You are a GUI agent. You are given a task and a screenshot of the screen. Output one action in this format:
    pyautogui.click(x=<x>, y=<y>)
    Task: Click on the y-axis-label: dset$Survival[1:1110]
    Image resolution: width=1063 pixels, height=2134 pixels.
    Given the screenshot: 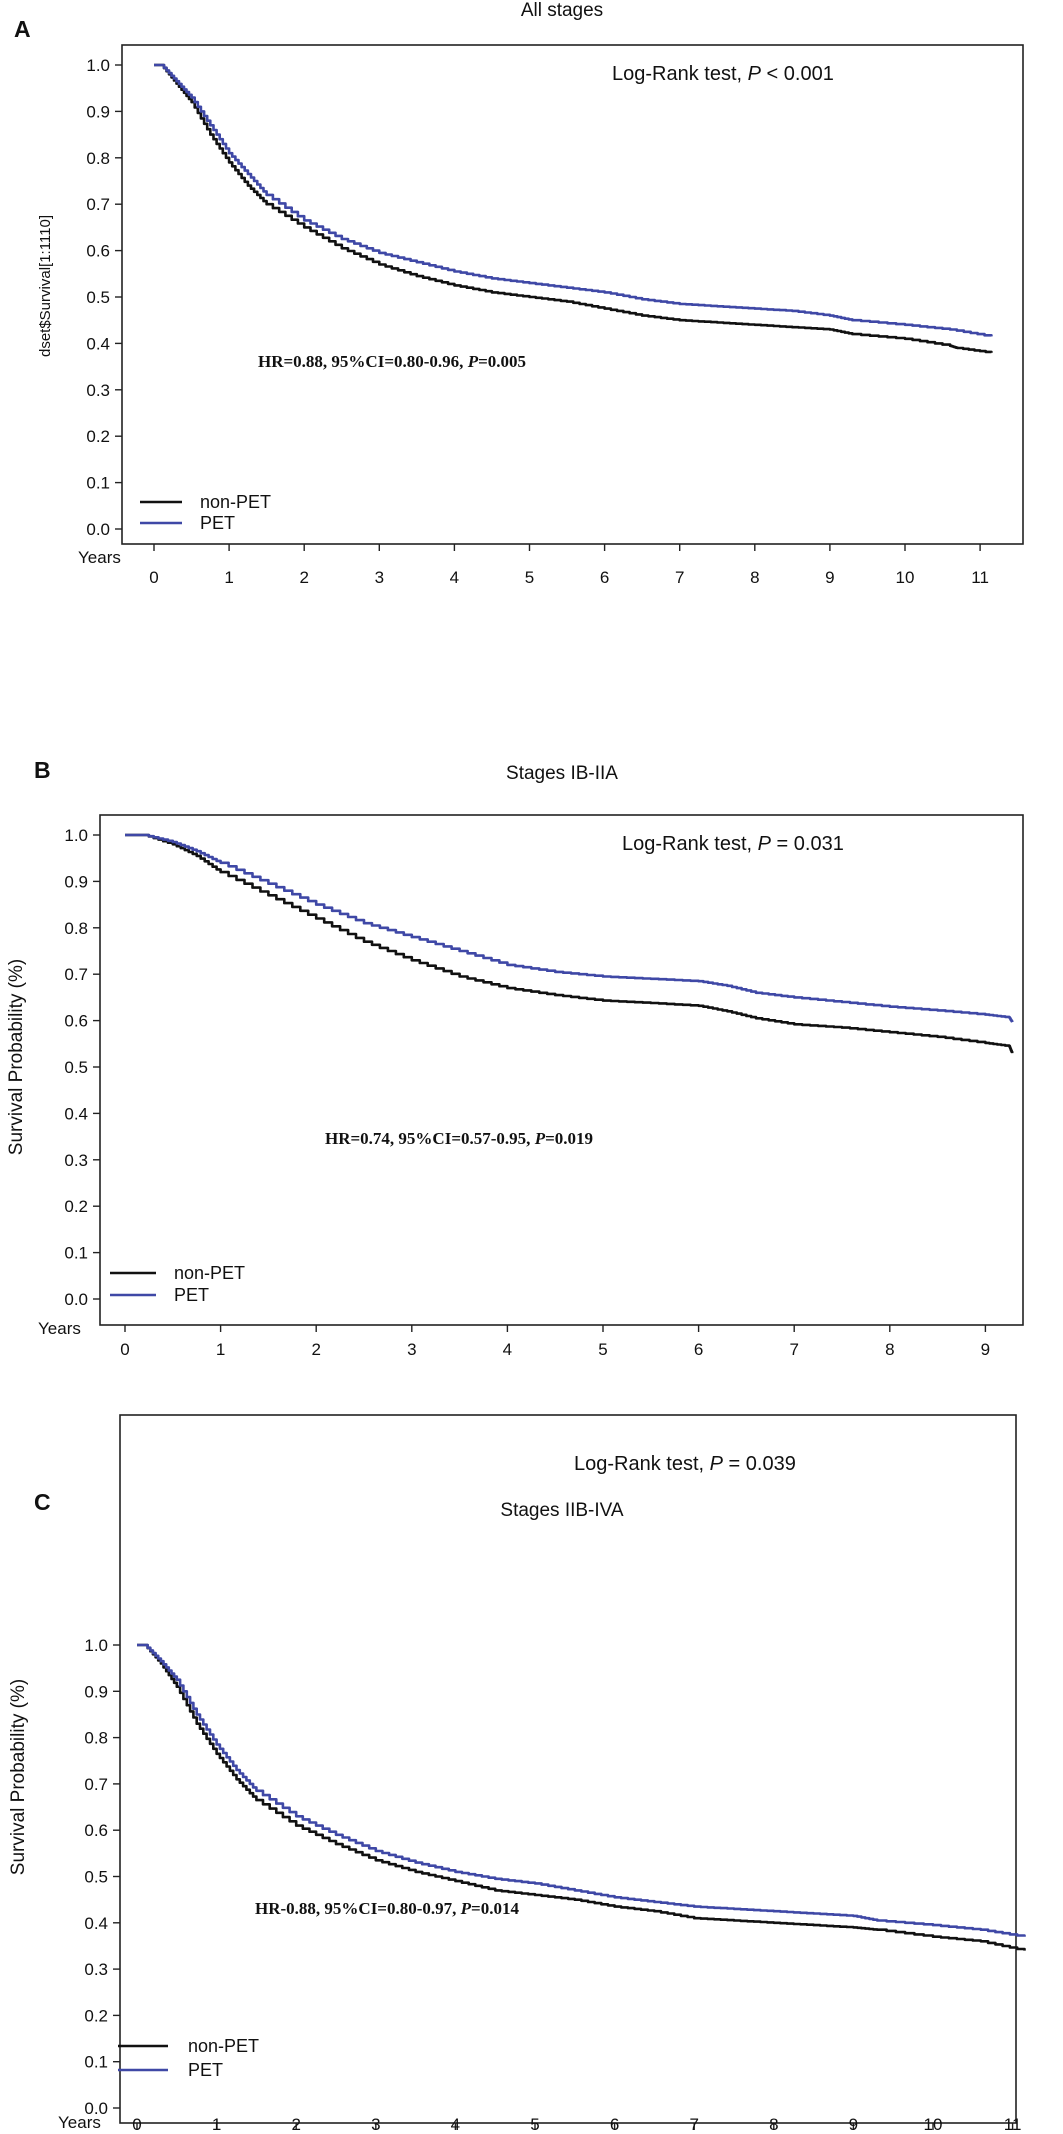 What is the action you would take?
    pyautogui.click(x=45, y=286)
    